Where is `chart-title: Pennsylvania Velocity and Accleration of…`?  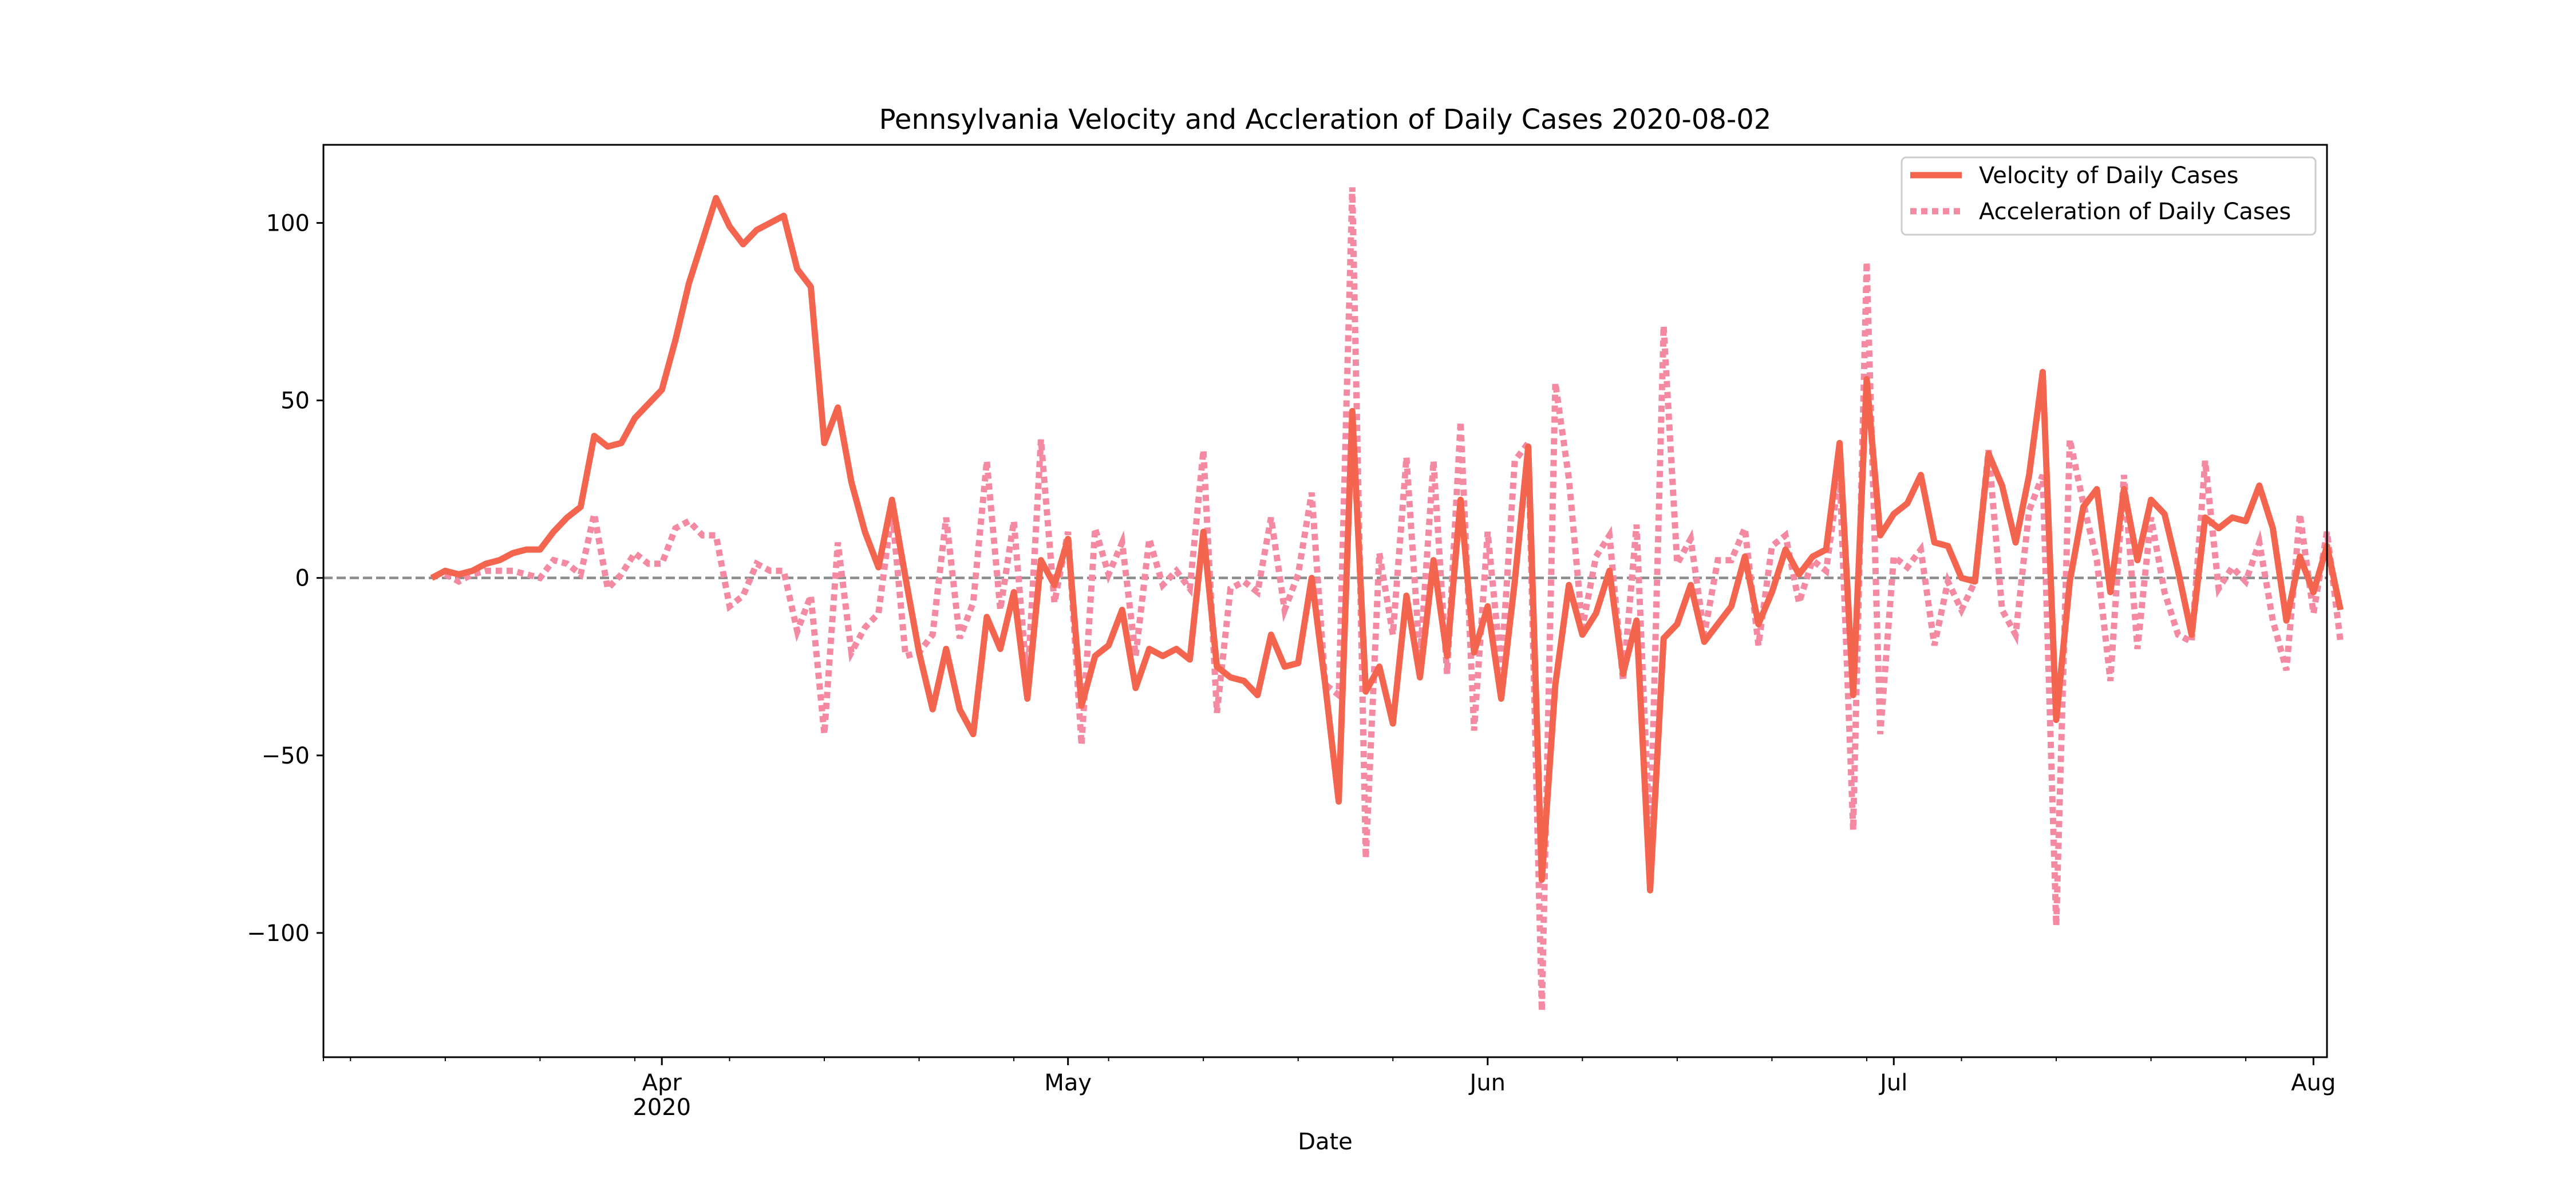 chart-title: Pennsylvania Velocity and Accleration of… is located at coordinates (1325, 120).